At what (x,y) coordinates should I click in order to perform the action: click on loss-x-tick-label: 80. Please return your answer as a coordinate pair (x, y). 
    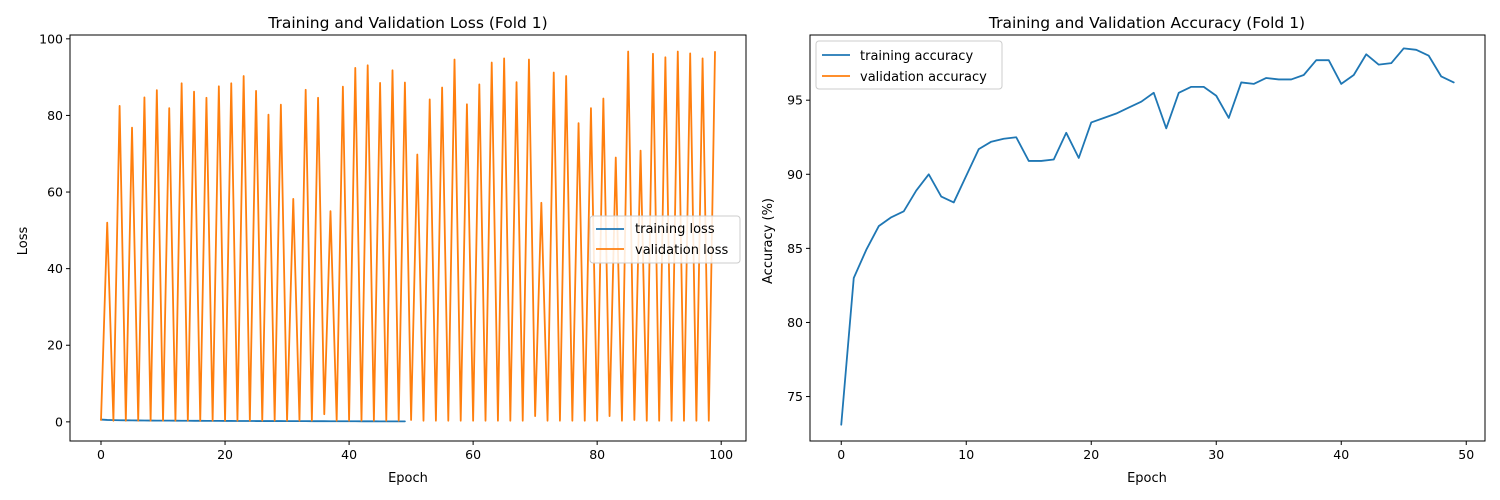
    Looking at the image, I should click on (597, 454).